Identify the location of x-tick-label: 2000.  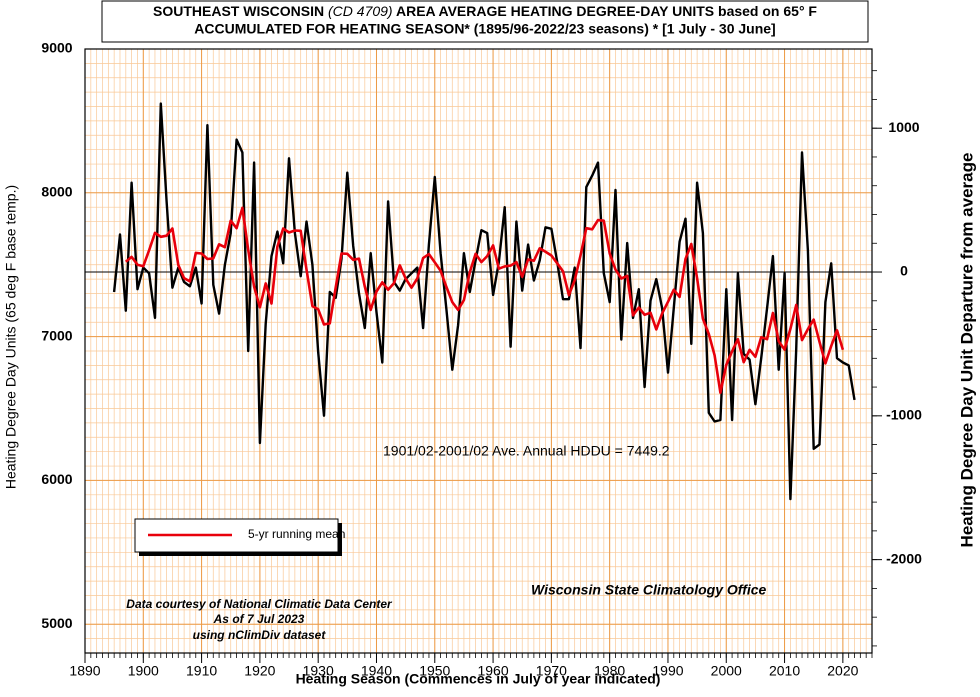
(726, 671).